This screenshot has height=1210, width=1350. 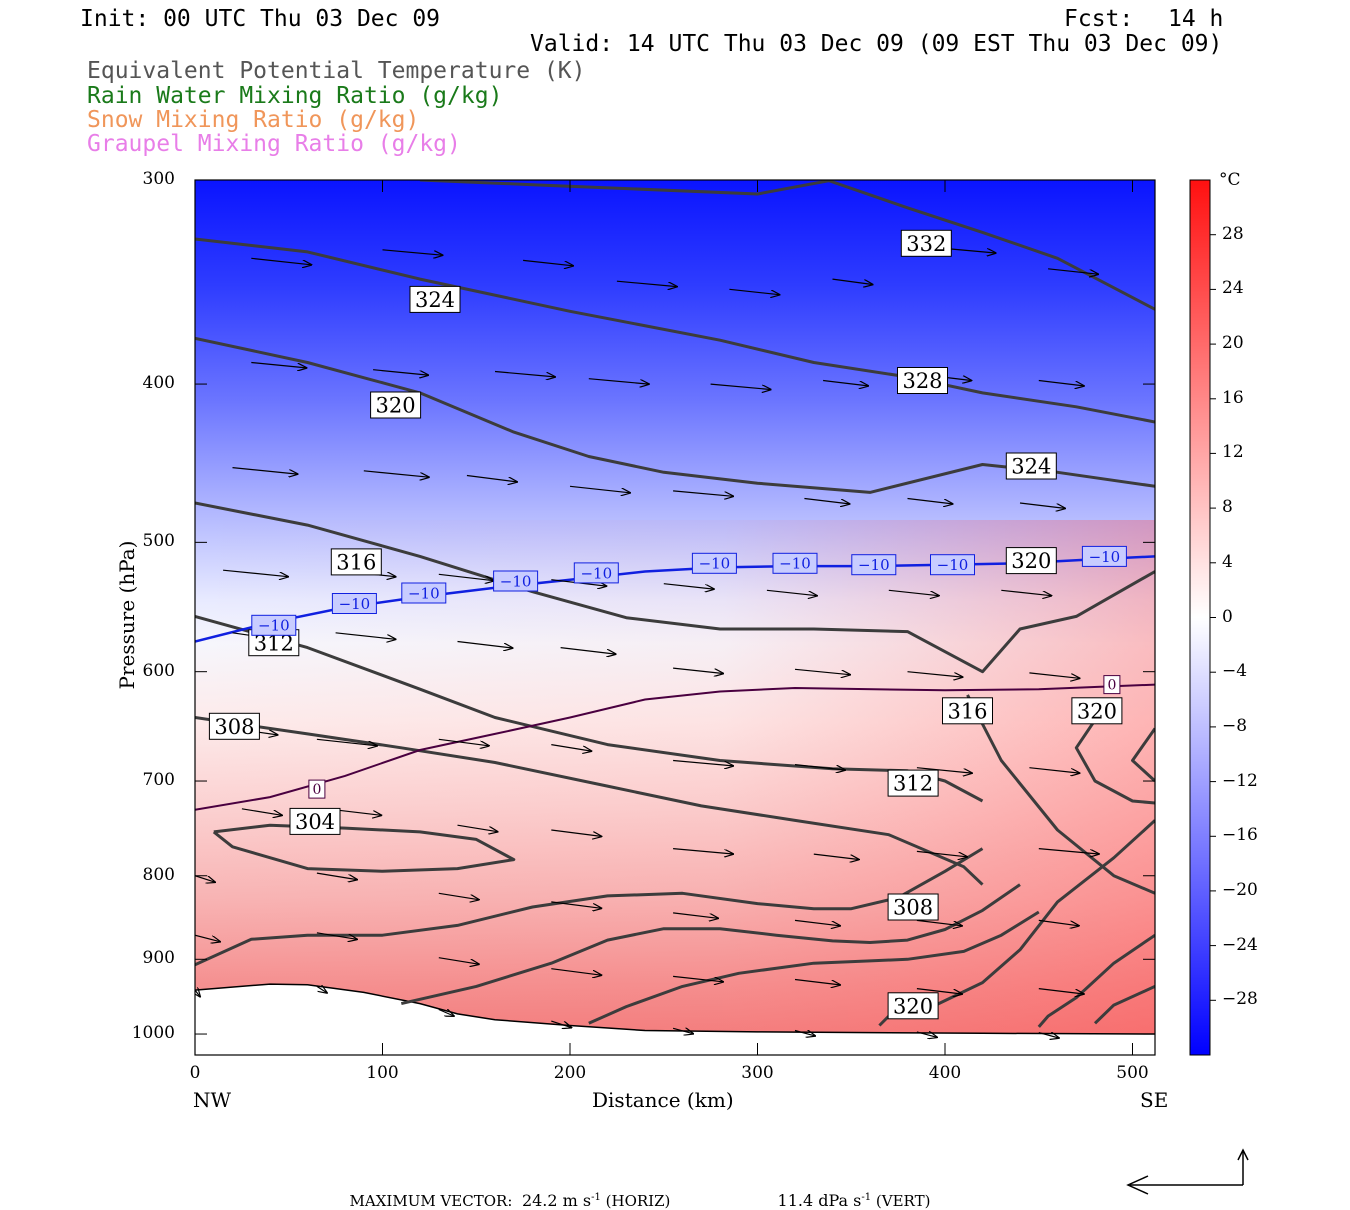 I want to click on colorbar-tick-label: 0, so click(x=1227, y=616).